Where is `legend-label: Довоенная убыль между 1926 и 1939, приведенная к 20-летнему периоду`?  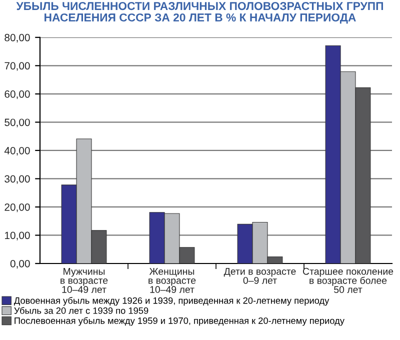
legend-label: Довоенная убыль между 1926 и 1939, приведенная к 20-летнему периоду is located at coordinates (172, 301).